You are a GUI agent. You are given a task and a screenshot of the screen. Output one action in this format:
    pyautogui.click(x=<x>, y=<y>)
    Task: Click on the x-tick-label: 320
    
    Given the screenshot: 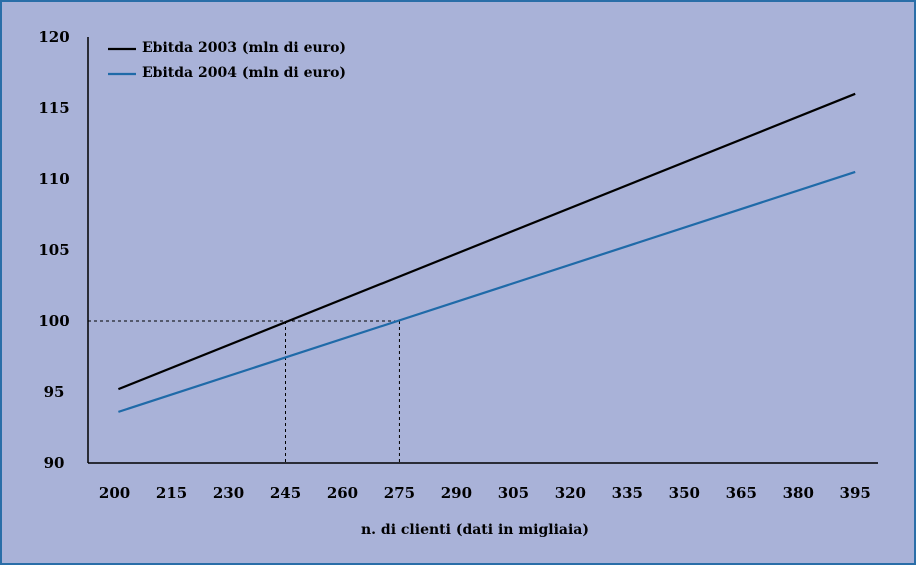 What is the action you would take?
    pyautogui.click(x=570, y=493)
    